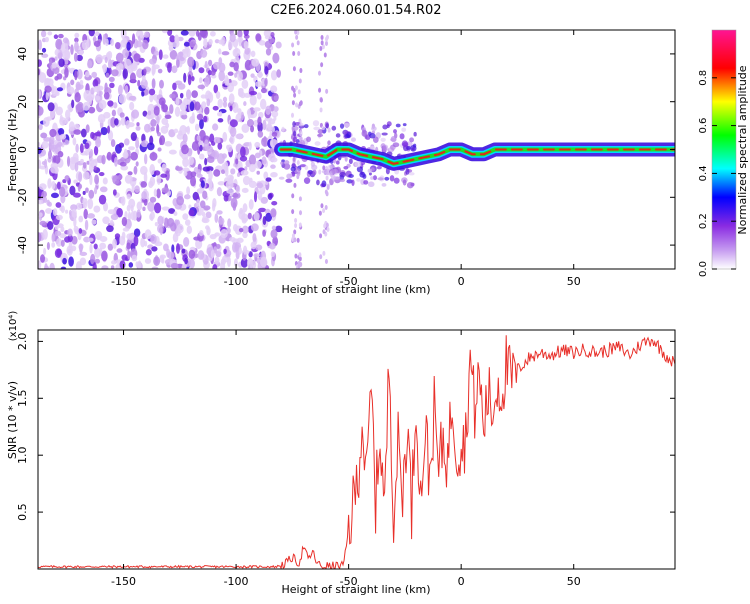 Image resolution: width=750 pixels, height=604 pixels. I want to click on y-tick-label: -20, so click(22, 197).